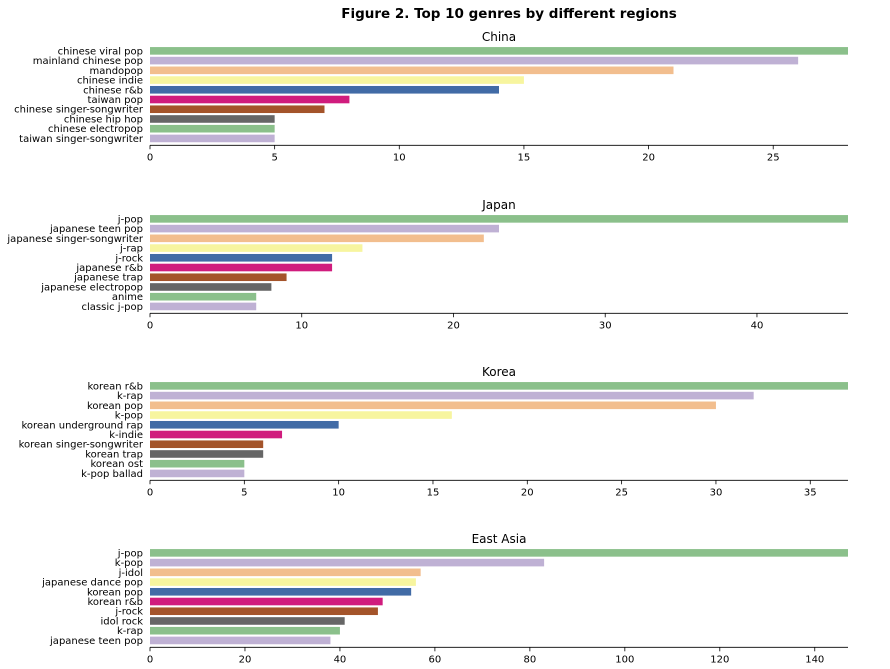 The image size is (890, 669). What do you see at coordinates (529, 659) in the screenshot?
I see `x-tick-label: 80` at bounding box center [529, 659].